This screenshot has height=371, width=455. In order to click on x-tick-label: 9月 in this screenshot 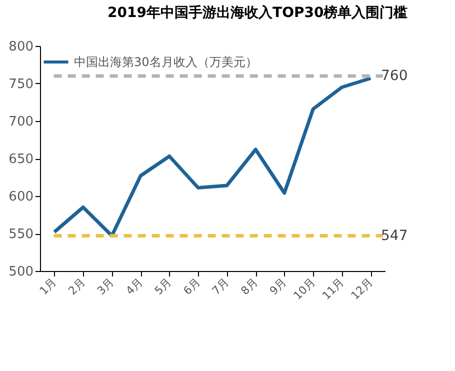, I will do `click(278, 287)`.